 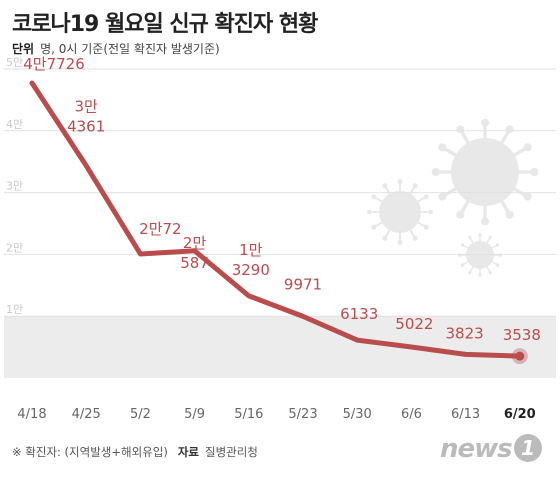 I want to click on virus-icon-large, so click(x=485, y=172).